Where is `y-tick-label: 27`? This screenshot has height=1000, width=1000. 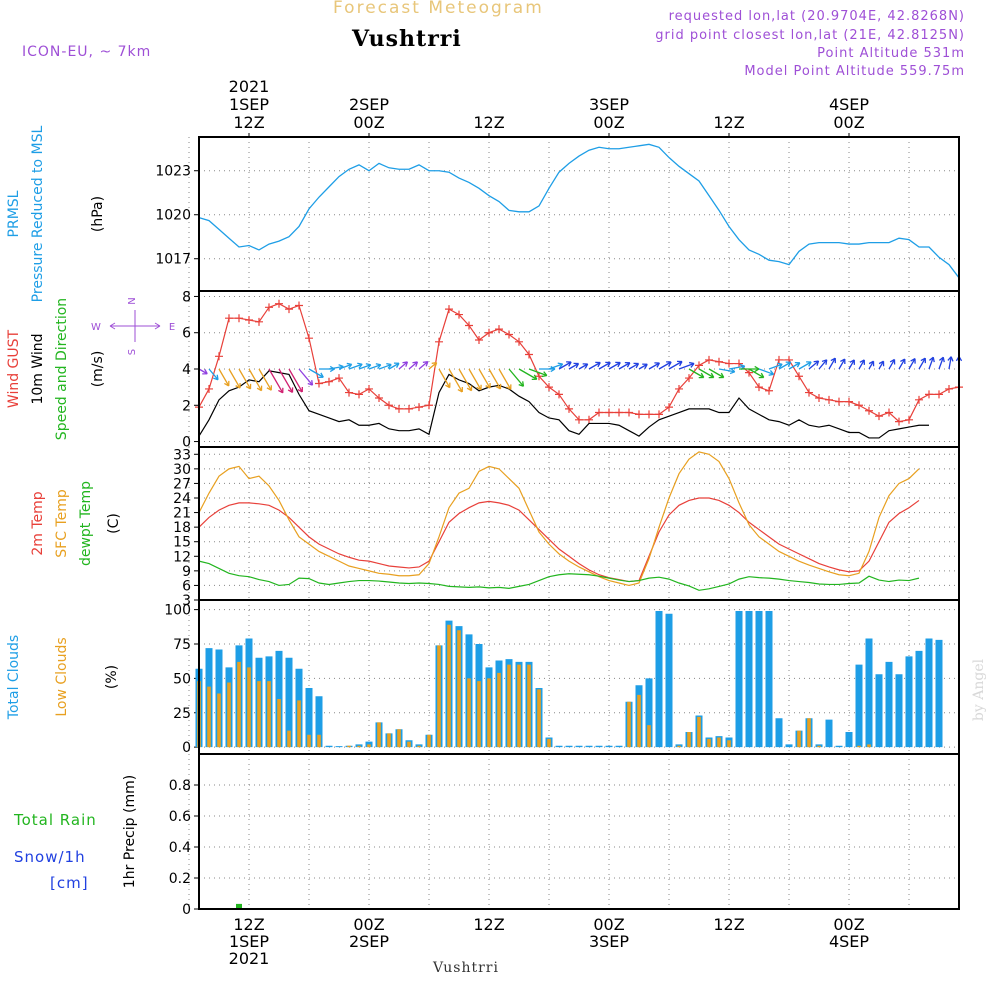 y-tick-label: 27 is located at coordinates (182, 484).